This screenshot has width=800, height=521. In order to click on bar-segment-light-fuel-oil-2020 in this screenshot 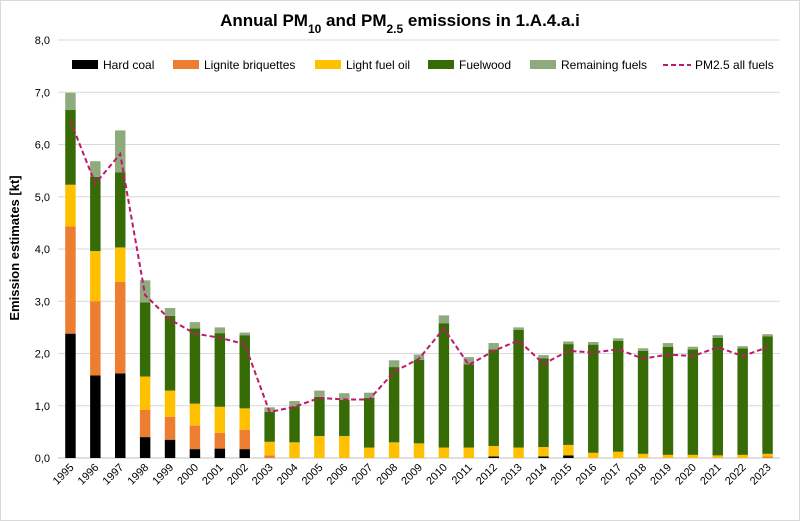, I will do `click(693, 456)`.